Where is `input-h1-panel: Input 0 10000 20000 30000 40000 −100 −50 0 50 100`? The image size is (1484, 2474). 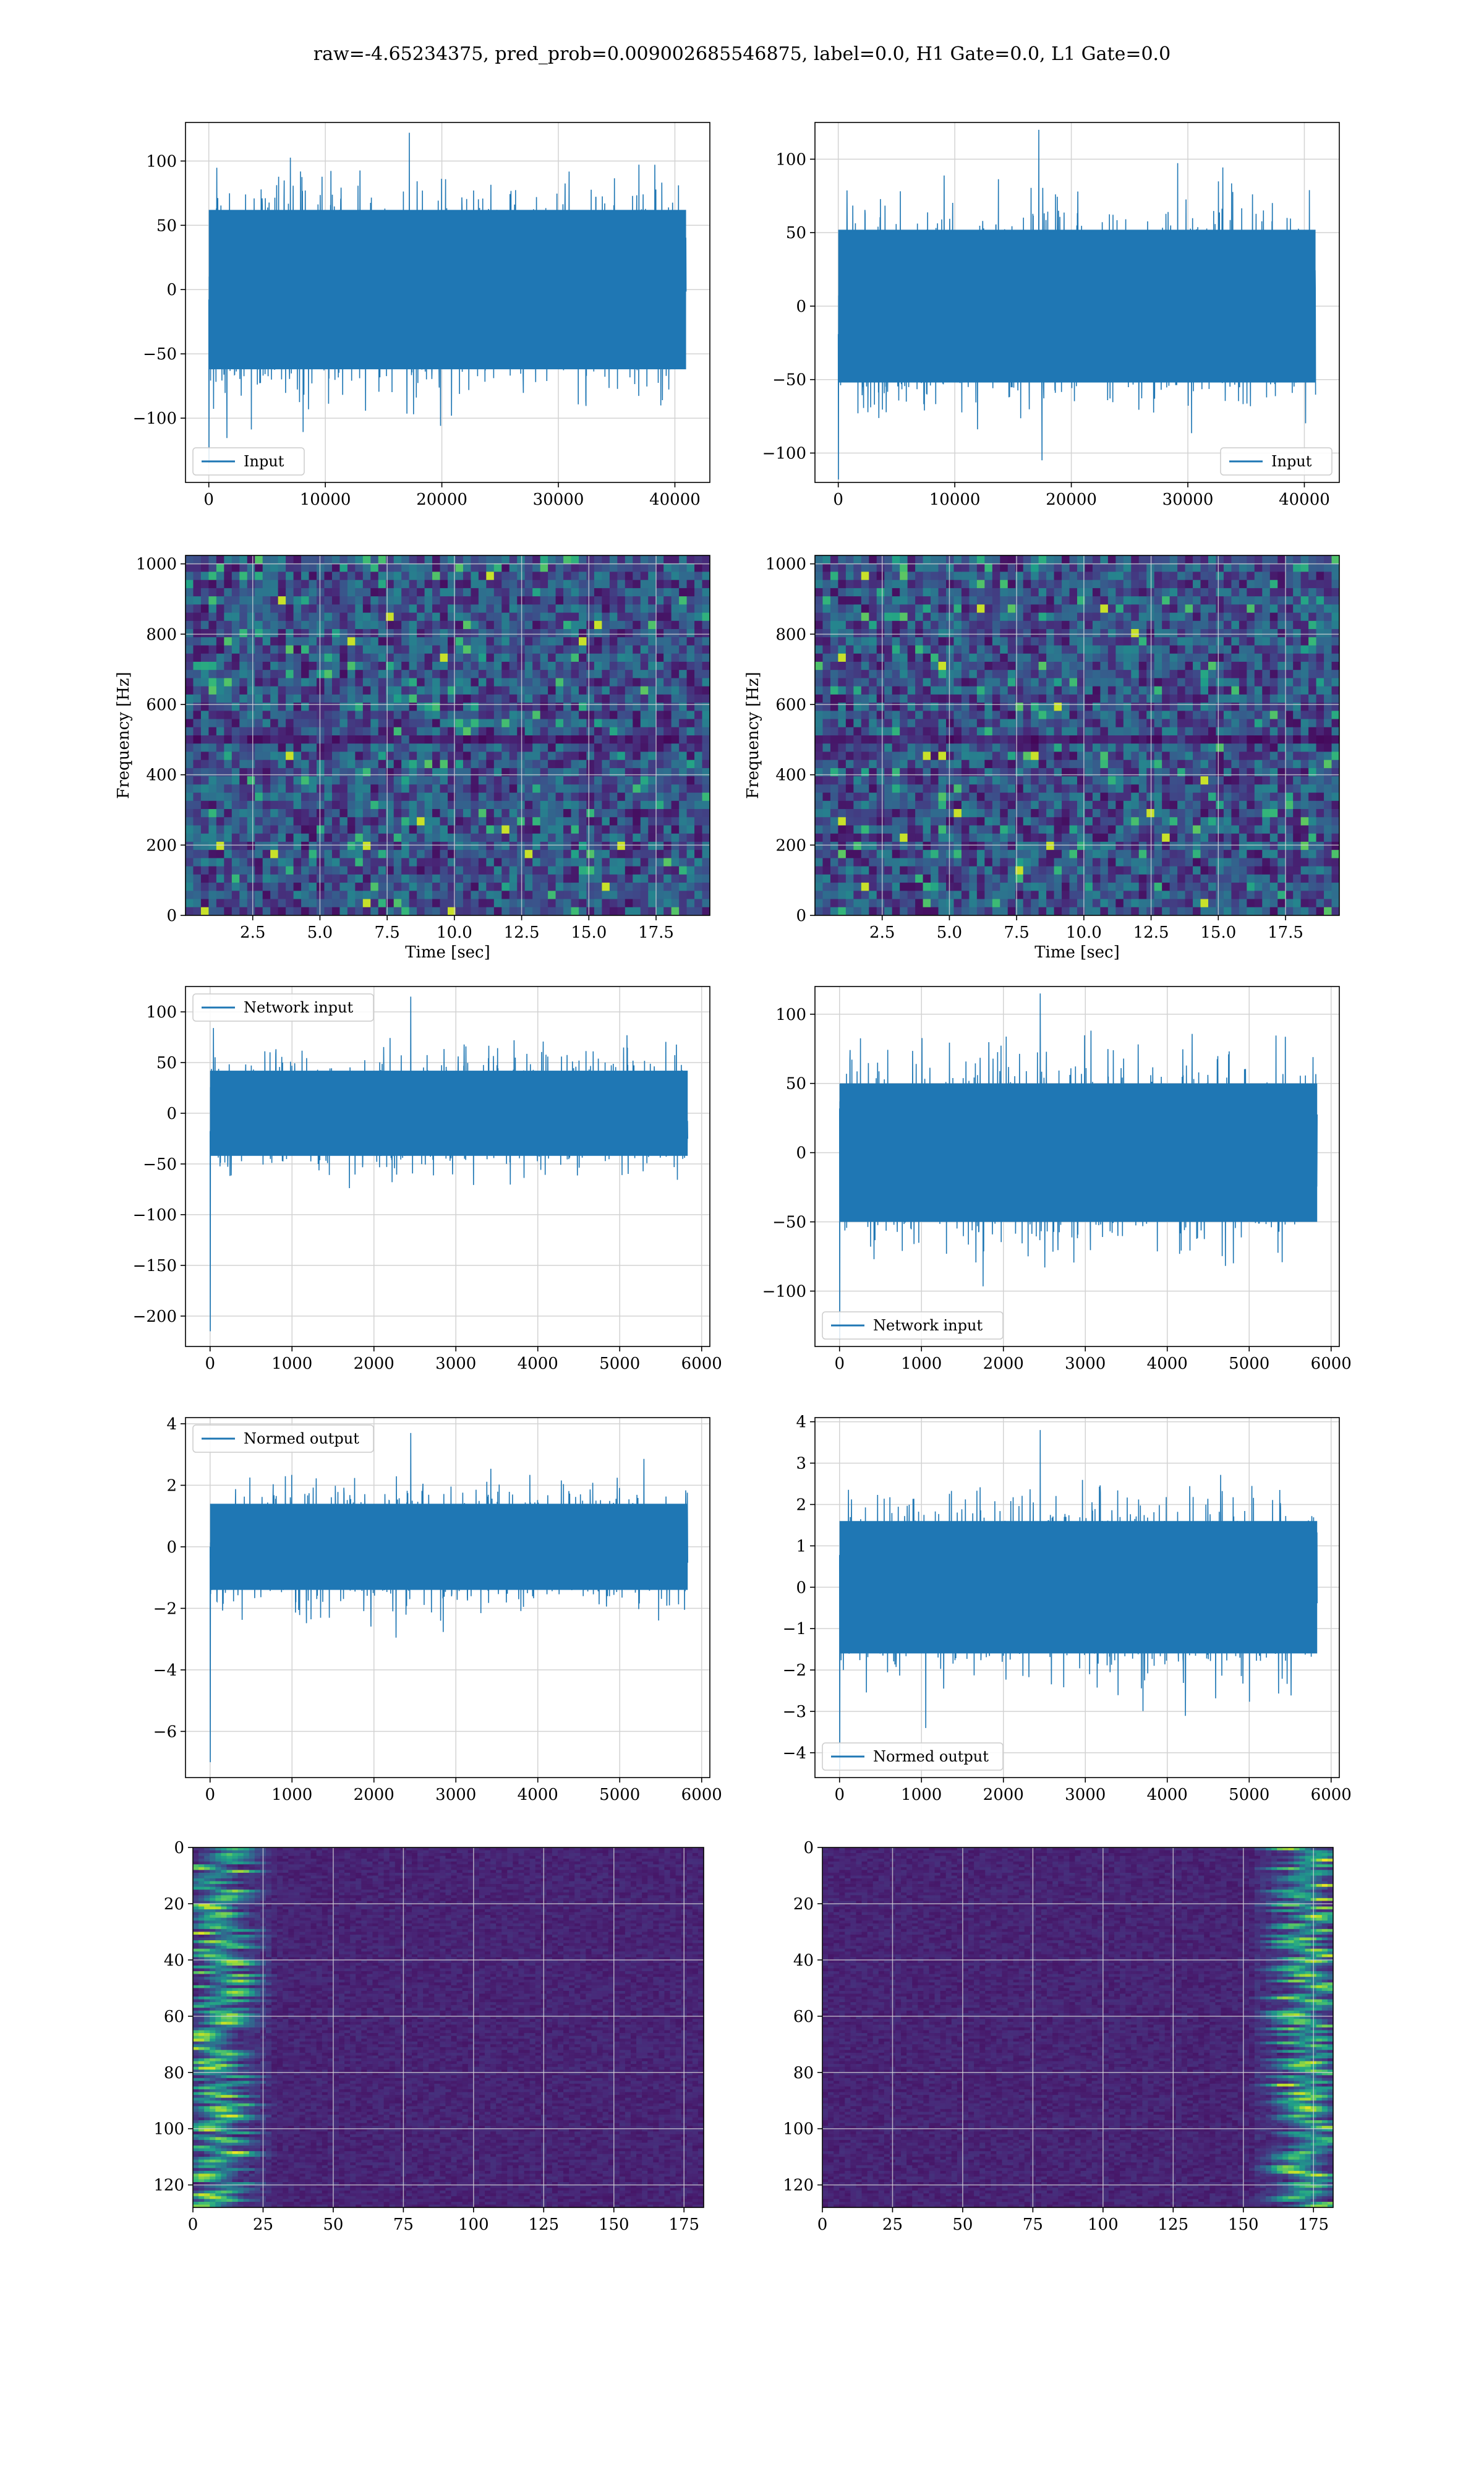 input-h1-panel: Input 0 10000 20000 30000 40000 −100 −50 0 50 100 is located at coordinates (421, 315).